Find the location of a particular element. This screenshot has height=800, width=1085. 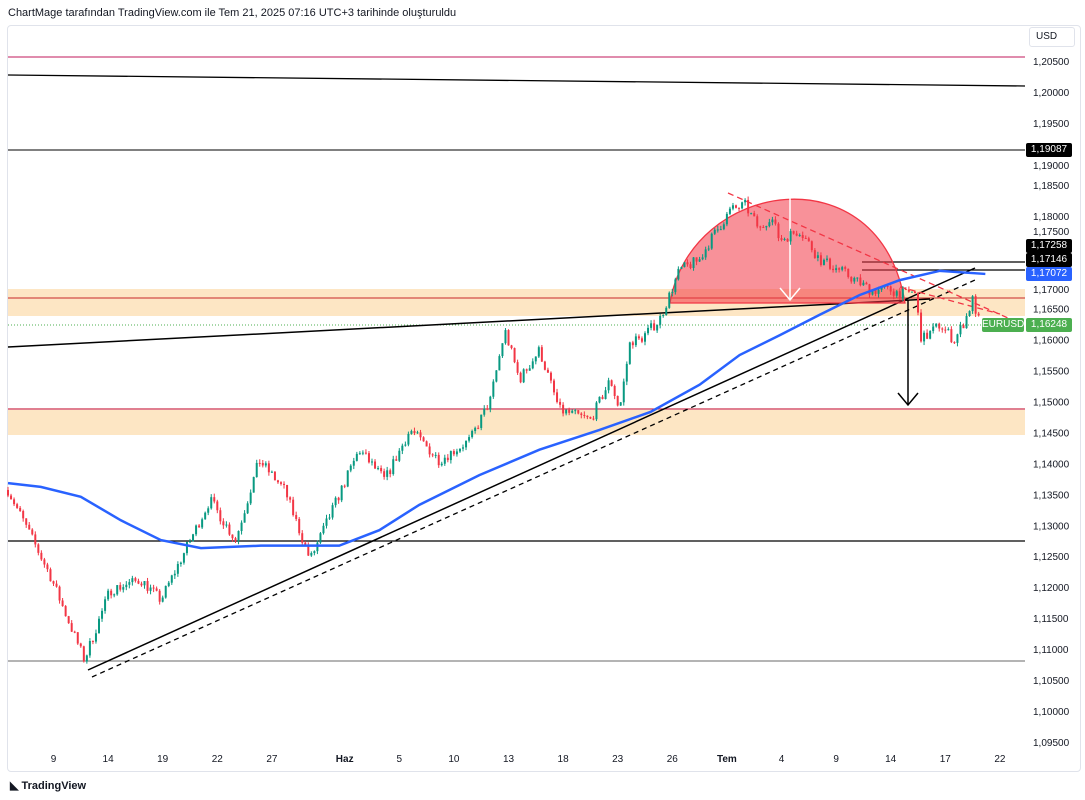

y-tick-label: 1,16000 is located at coordinates (1051, 341).